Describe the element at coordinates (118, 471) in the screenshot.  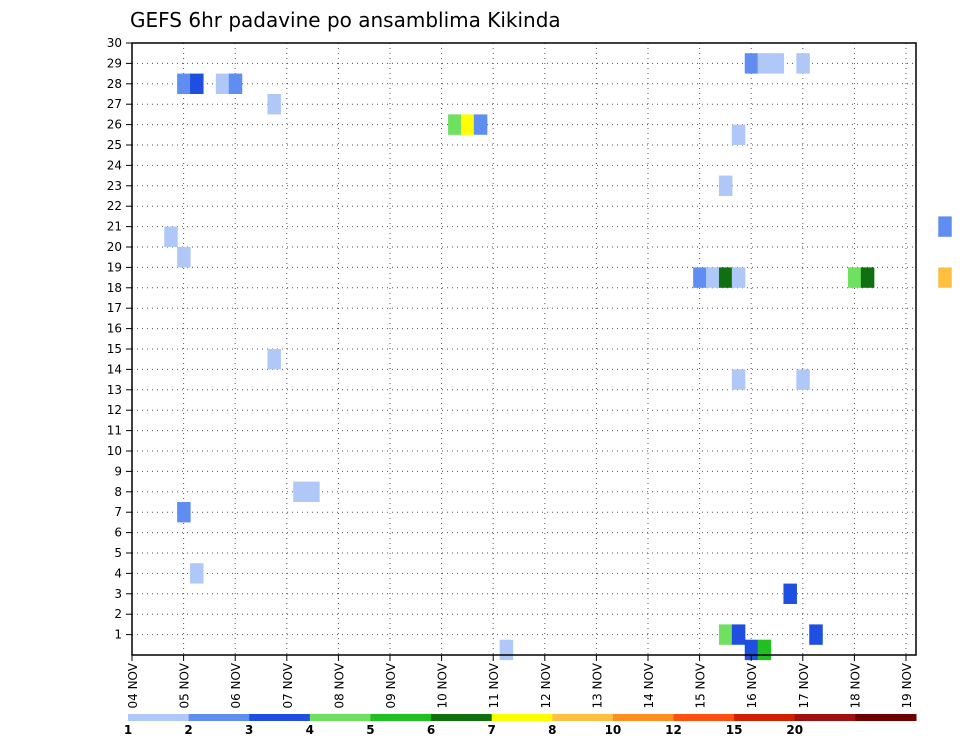
I see `y-tick-label: 9` at that location.